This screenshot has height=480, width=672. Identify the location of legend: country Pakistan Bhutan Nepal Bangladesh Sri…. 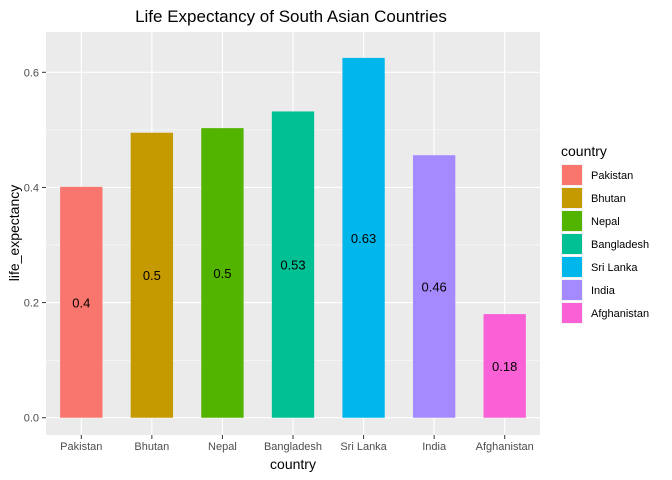
(605, 233).